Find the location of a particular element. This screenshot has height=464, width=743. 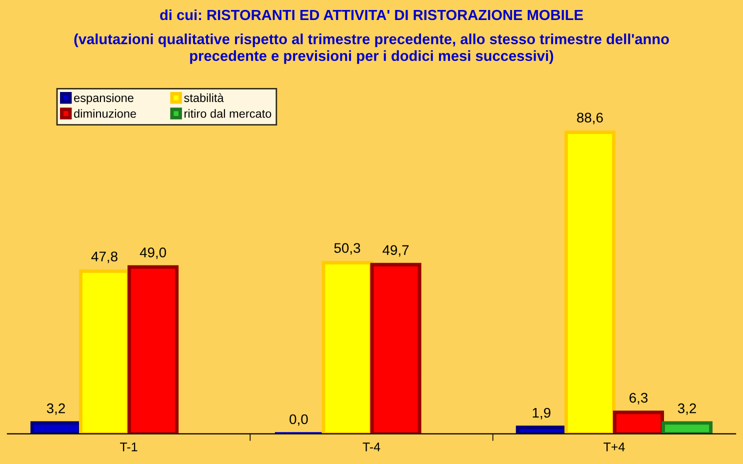

x-tick-label: T-4 is located at coordinates (371, 447).